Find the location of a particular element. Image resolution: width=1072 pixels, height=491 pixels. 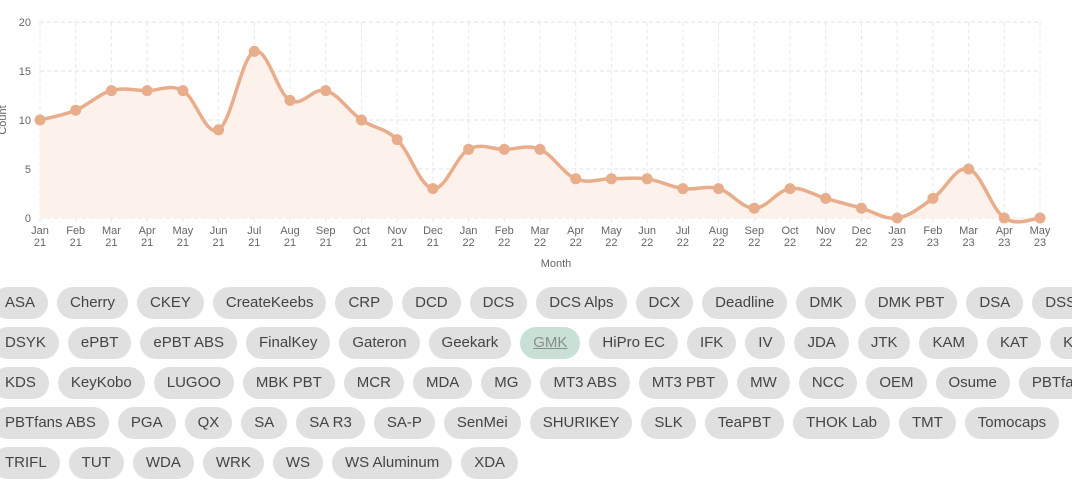

tag-chip-teapbt: TeaPBT is located at coordinates (744, 423).